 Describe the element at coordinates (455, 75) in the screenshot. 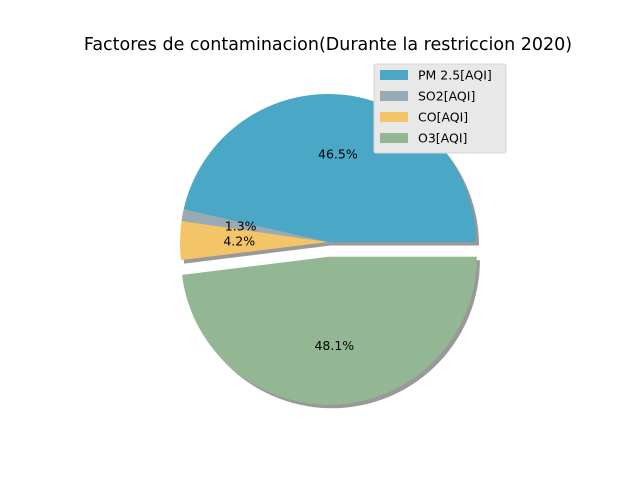

I see `legend-label-pm-2-5-aqi: PM 2.5[AQI]` at that location.